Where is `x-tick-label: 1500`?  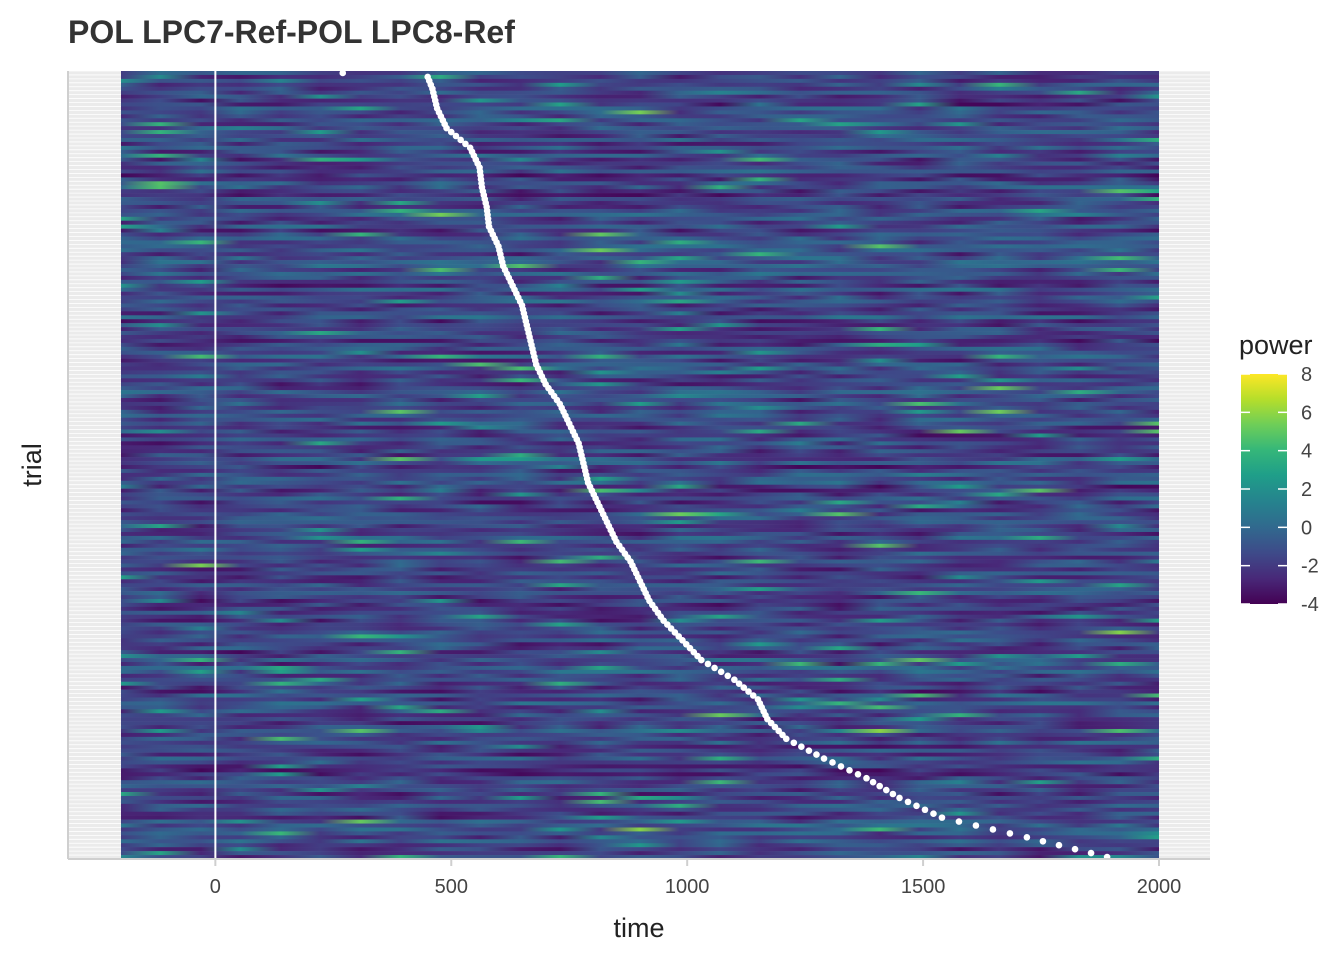
x-tick-label: 1500 is located at coordinates (923, 887).